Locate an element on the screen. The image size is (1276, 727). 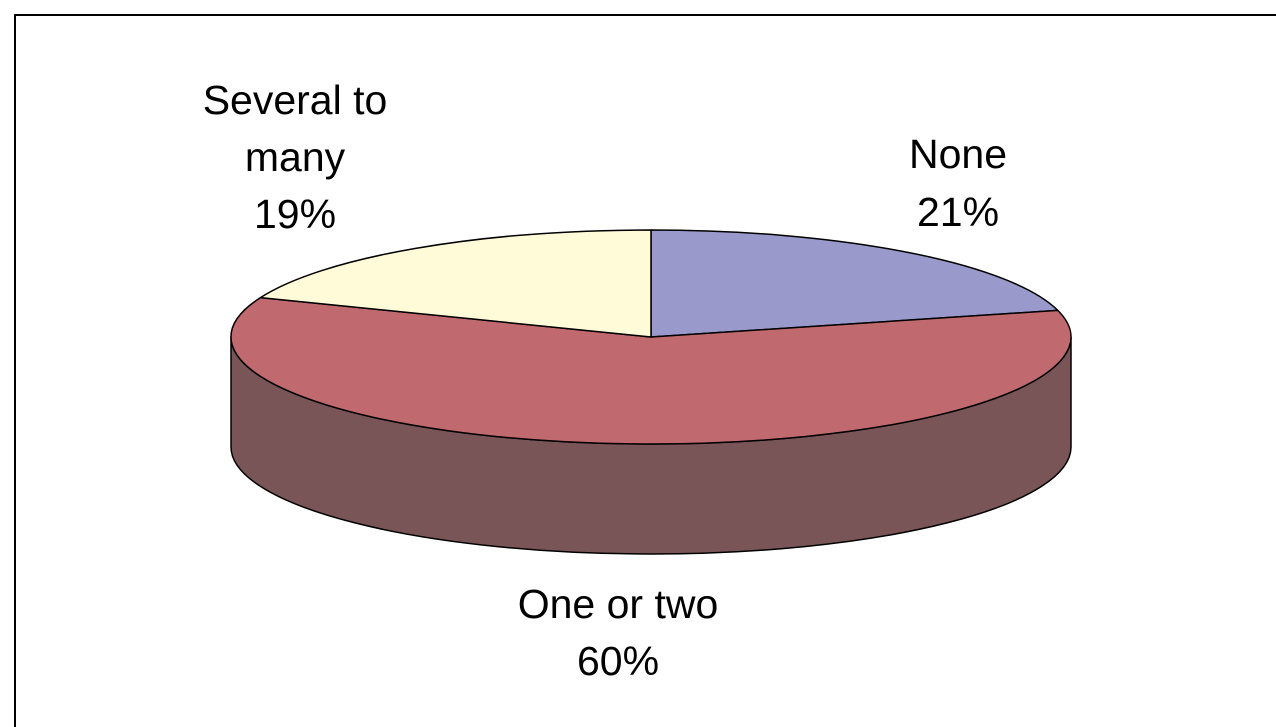
slice-label-none: None is located at coordinates (958, 154).